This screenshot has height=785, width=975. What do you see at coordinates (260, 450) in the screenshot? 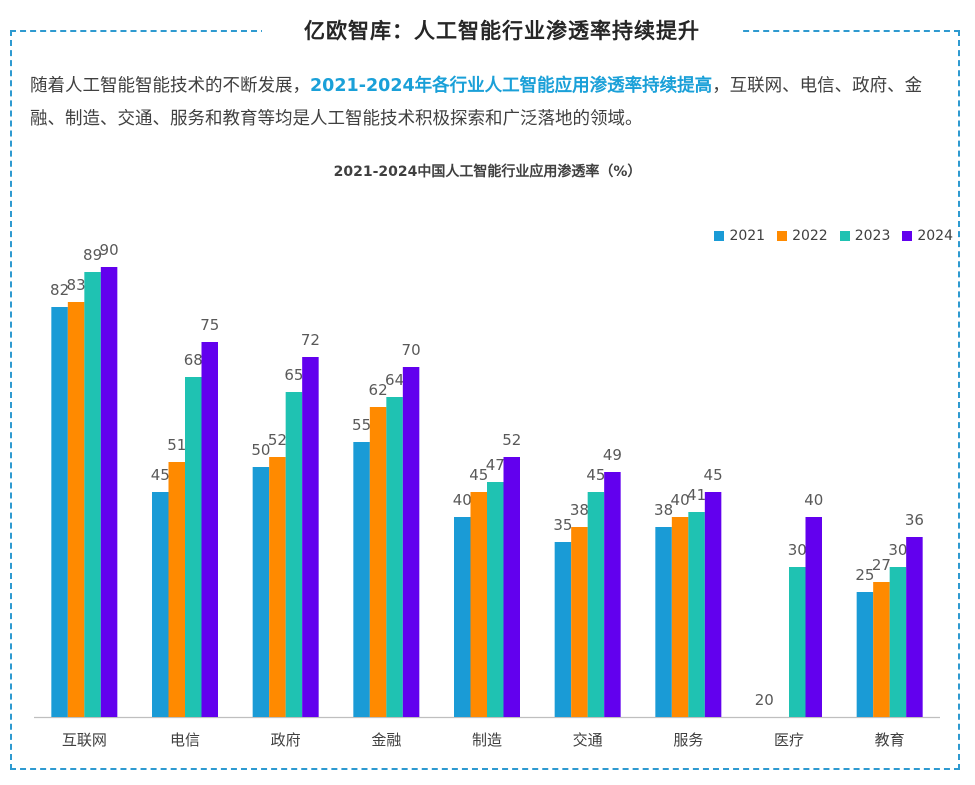
I see `data-label-2021-2: 50` at bounding box center [260, 450].